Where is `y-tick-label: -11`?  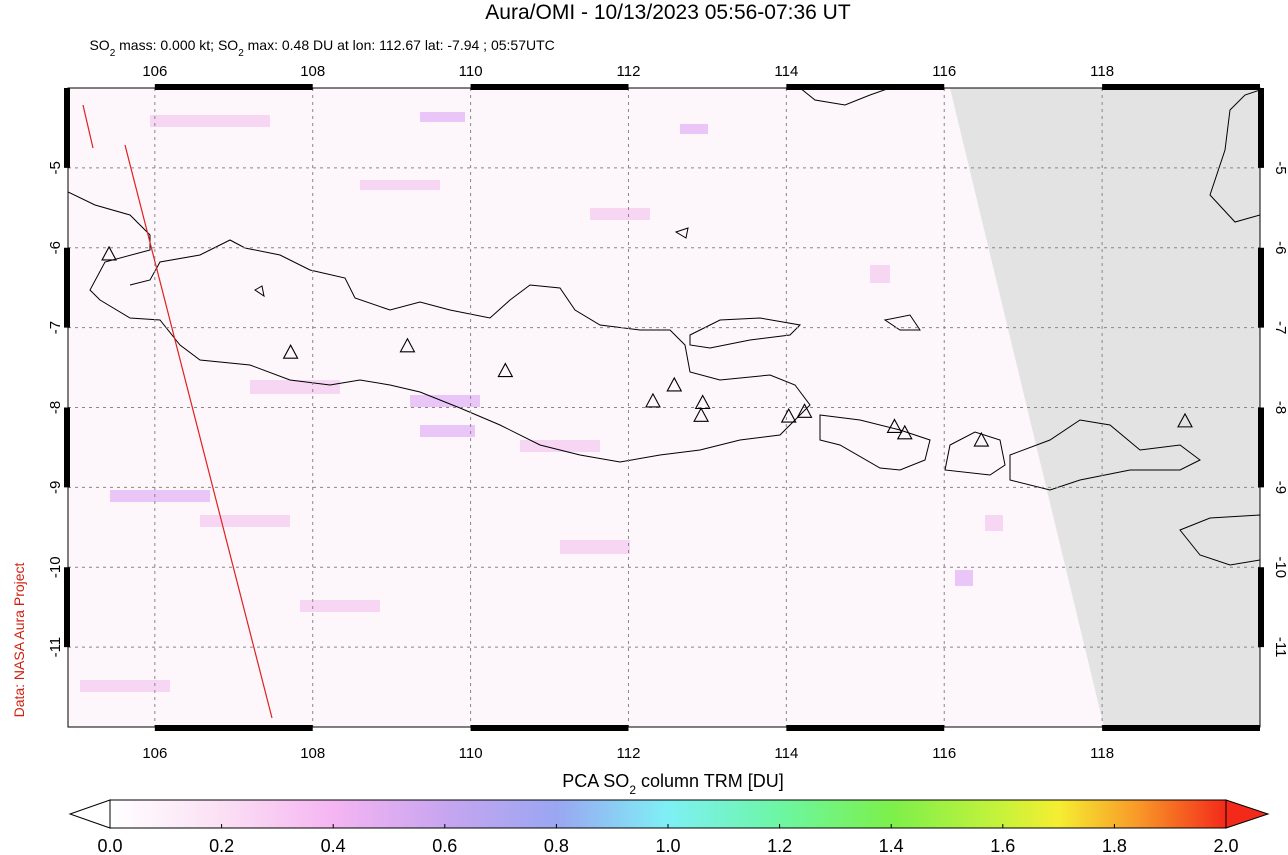 y-tick-label: -11 is located at coordinates (55, 647).